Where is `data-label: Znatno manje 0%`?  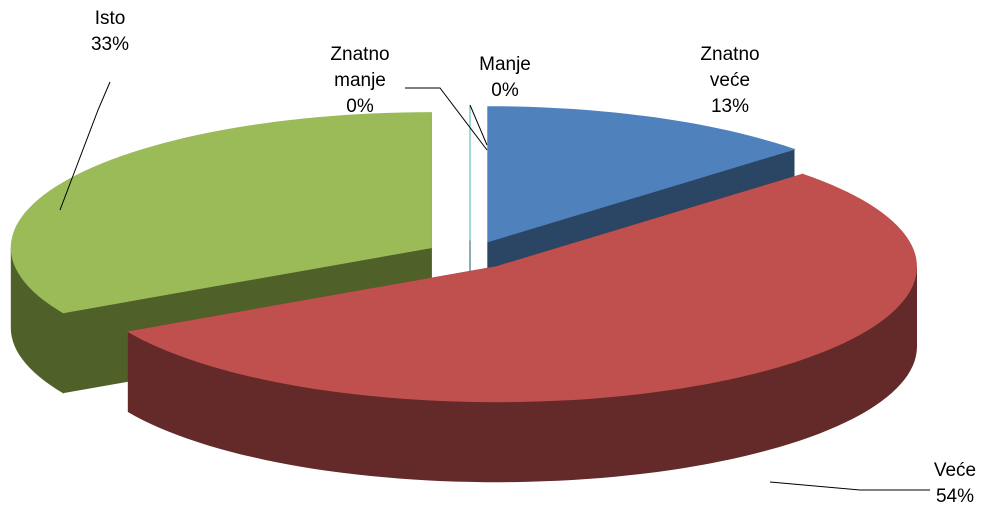 data-label: Znatno manje 0% is located at coordinates (360, 81).